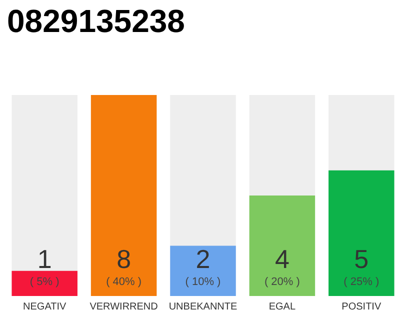  Describe the element at coordinates (96, 21) in the screenshot. I see `chart-title: 0829135238` at that location.